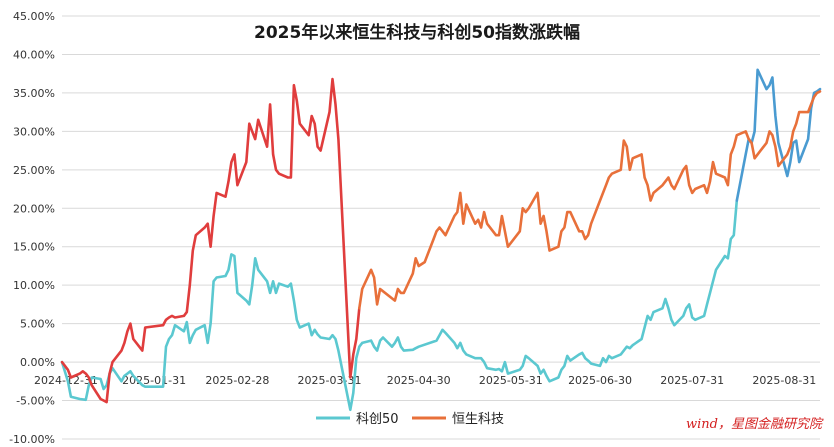 Image resolution: width=834 pixels, height=447 pixels. What do you see at coordinates (37, 362) in the screenshot?
I see `y-tick-label: 0.00%` at bounding box center [37, 362].